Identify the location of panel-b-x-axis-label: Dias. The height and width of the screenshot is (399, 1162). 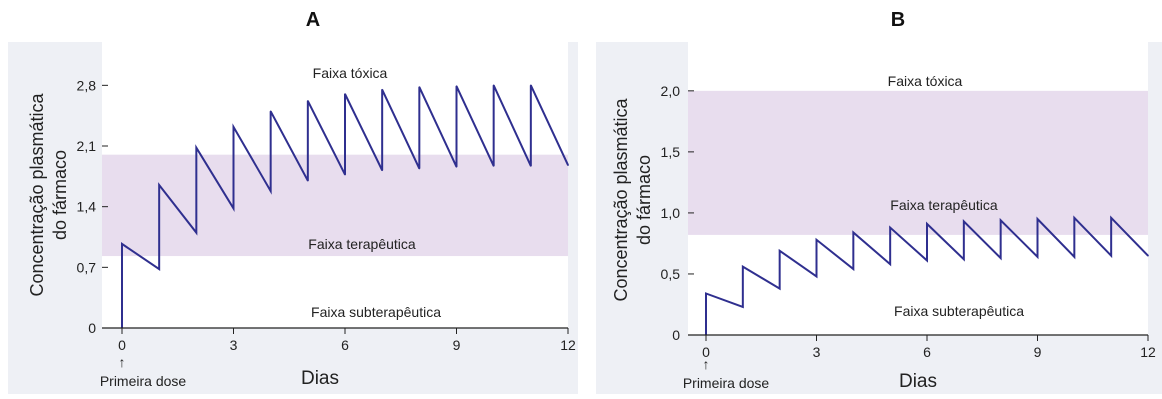
(918, 381).